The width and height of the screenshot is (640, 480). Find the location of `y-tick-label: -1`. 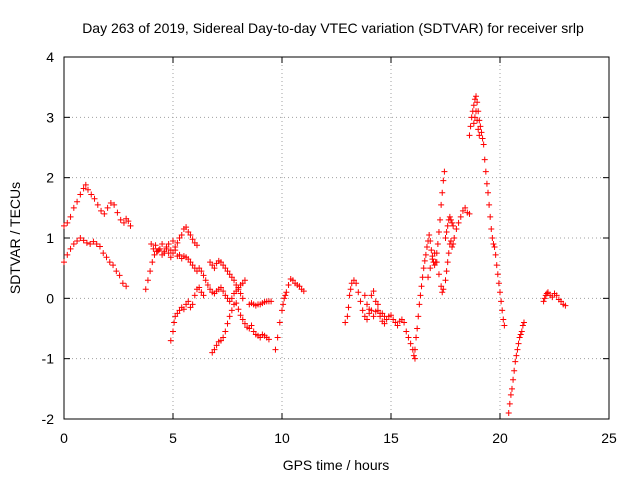

y-tick-label: -1 is located at coordinates (48, 359).